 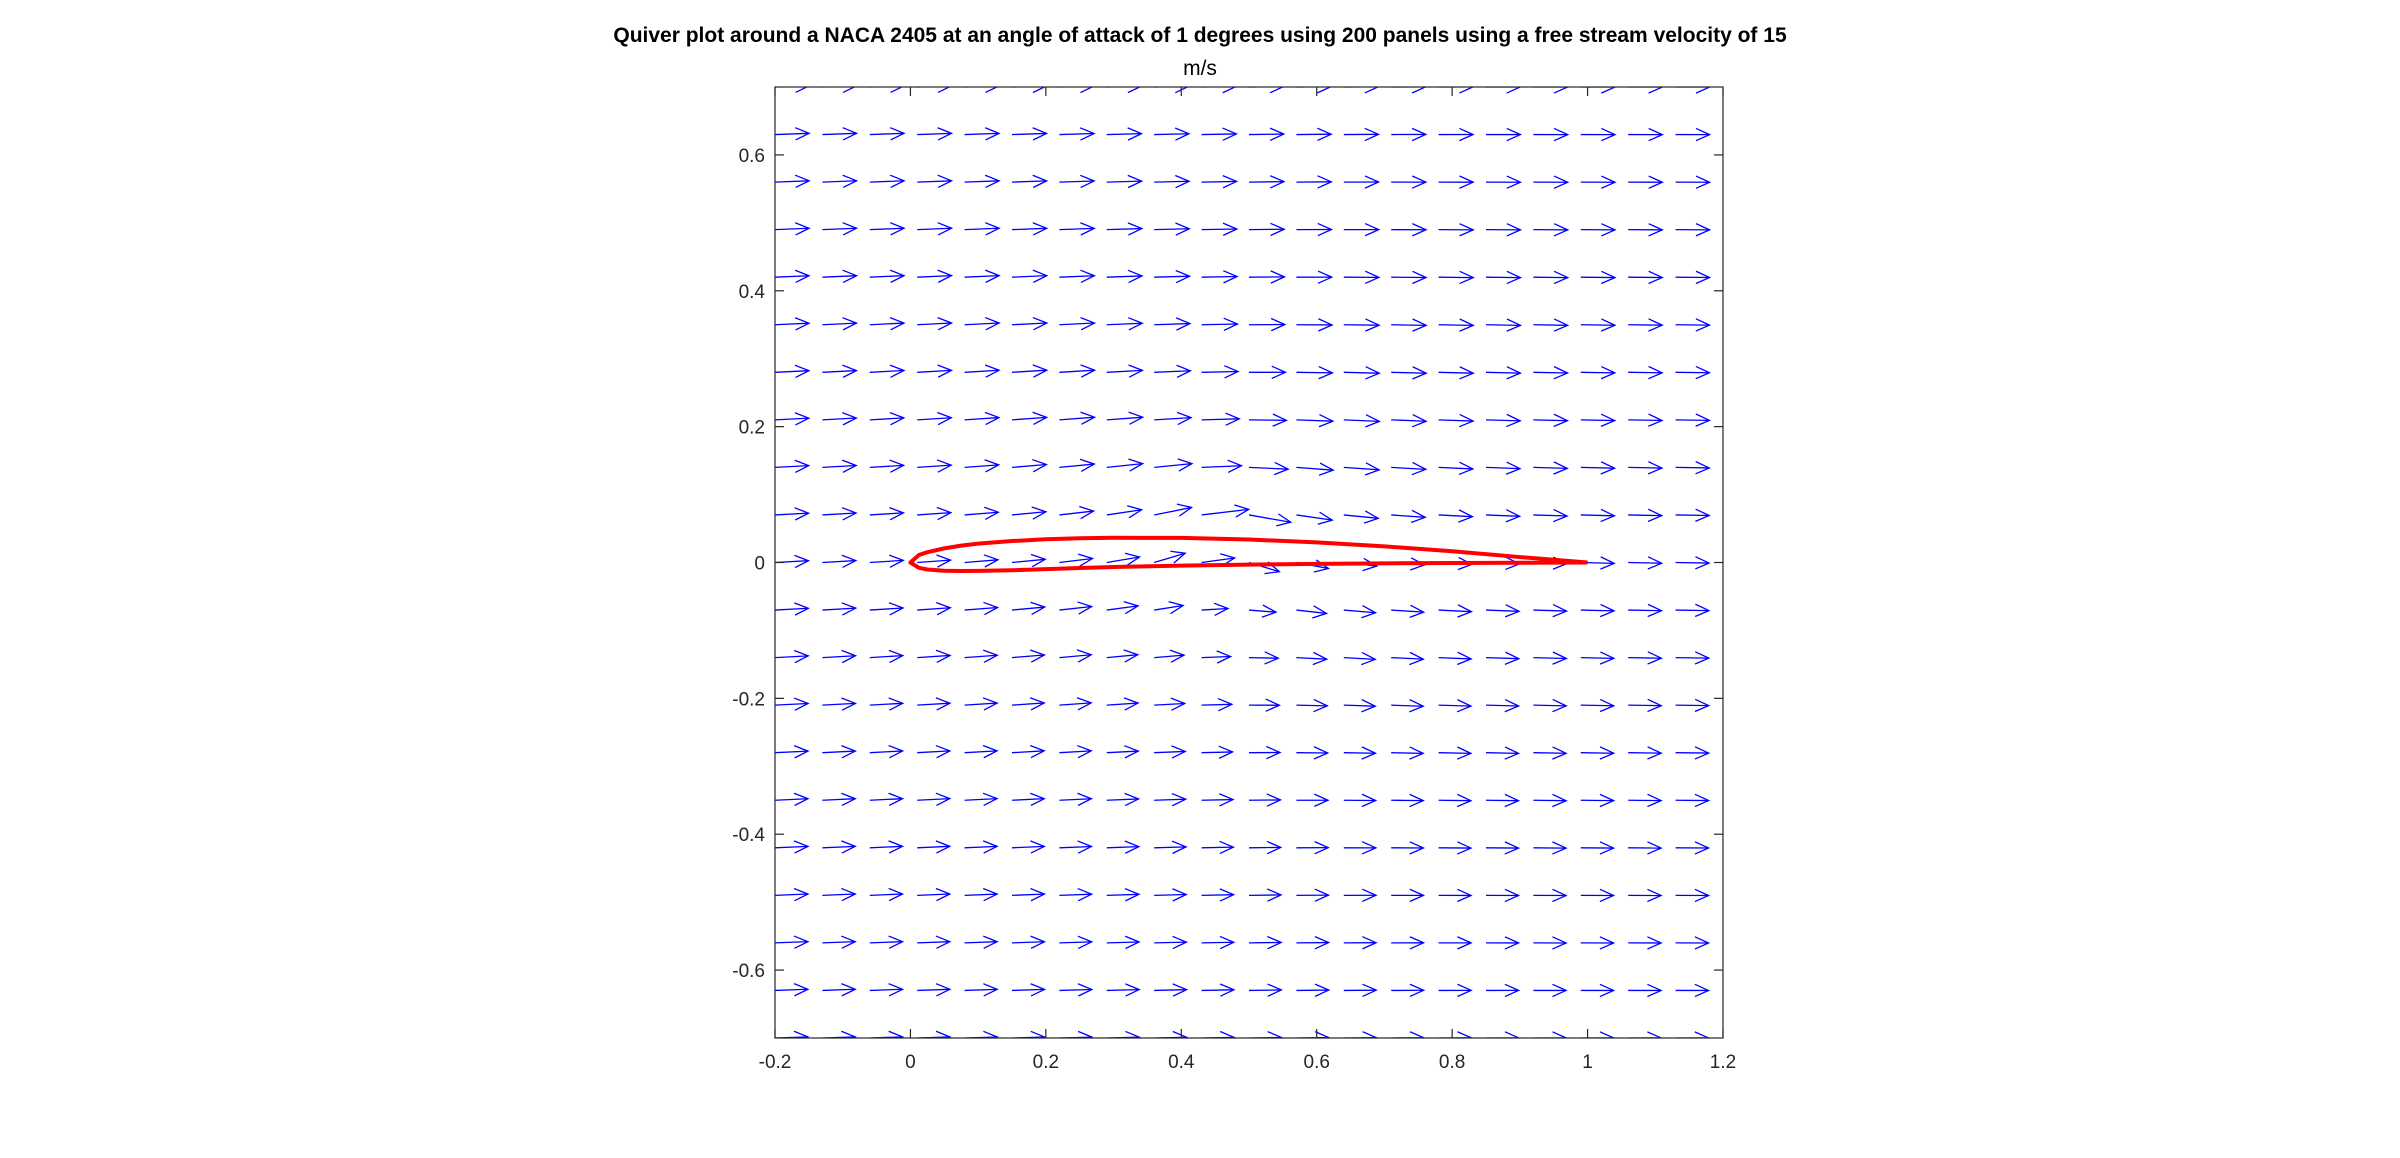 I want to click on x-tick-label: -0.2, so click(x=775, y=1062).